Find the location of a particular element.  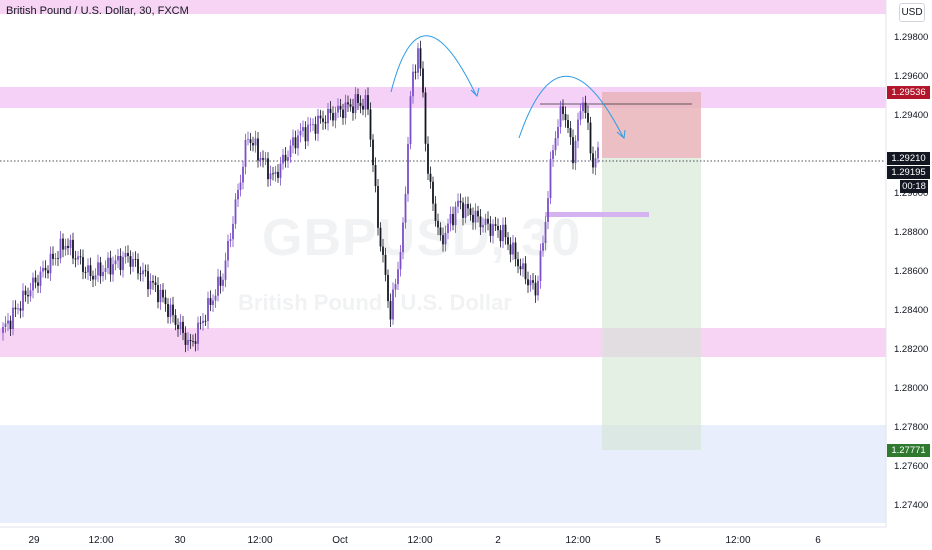

time-tick-5: 12:00 is located at coordinates (420, 540).